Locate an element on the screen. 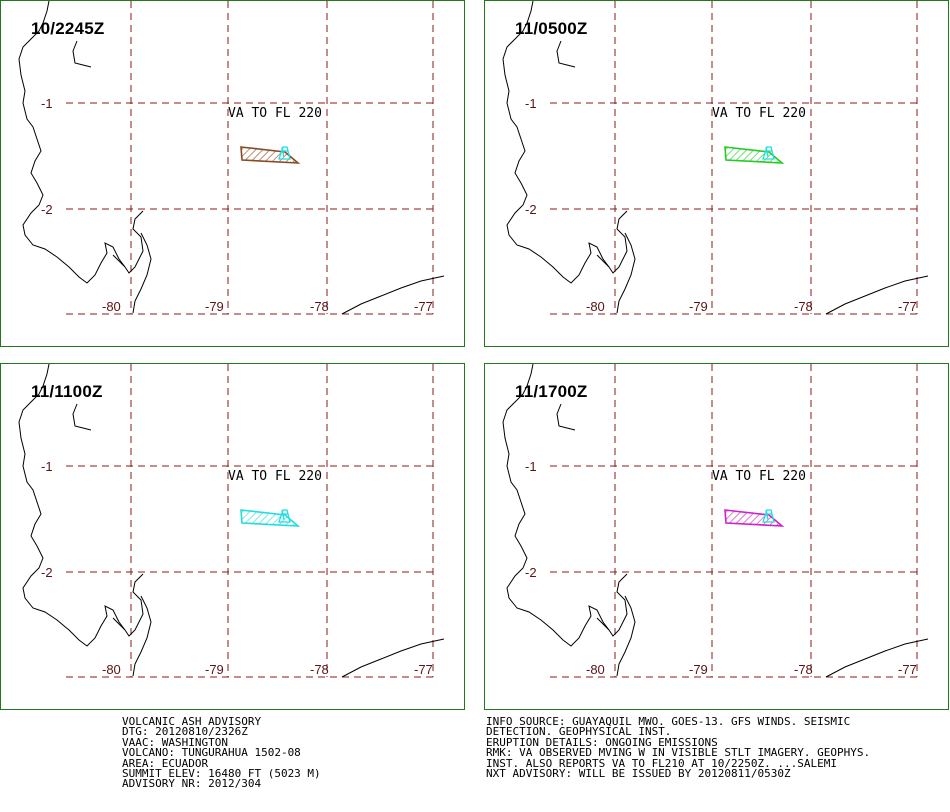 The width and height of the screenshot is (950, 812). panel-valid-time: 11/1700Z is located at coordinates (551, 391).